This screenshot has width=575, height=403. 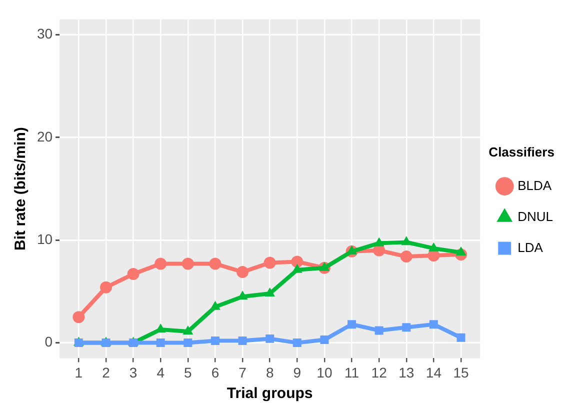 I want to click on x-tick-label: 3, so click(x=133, y=372).